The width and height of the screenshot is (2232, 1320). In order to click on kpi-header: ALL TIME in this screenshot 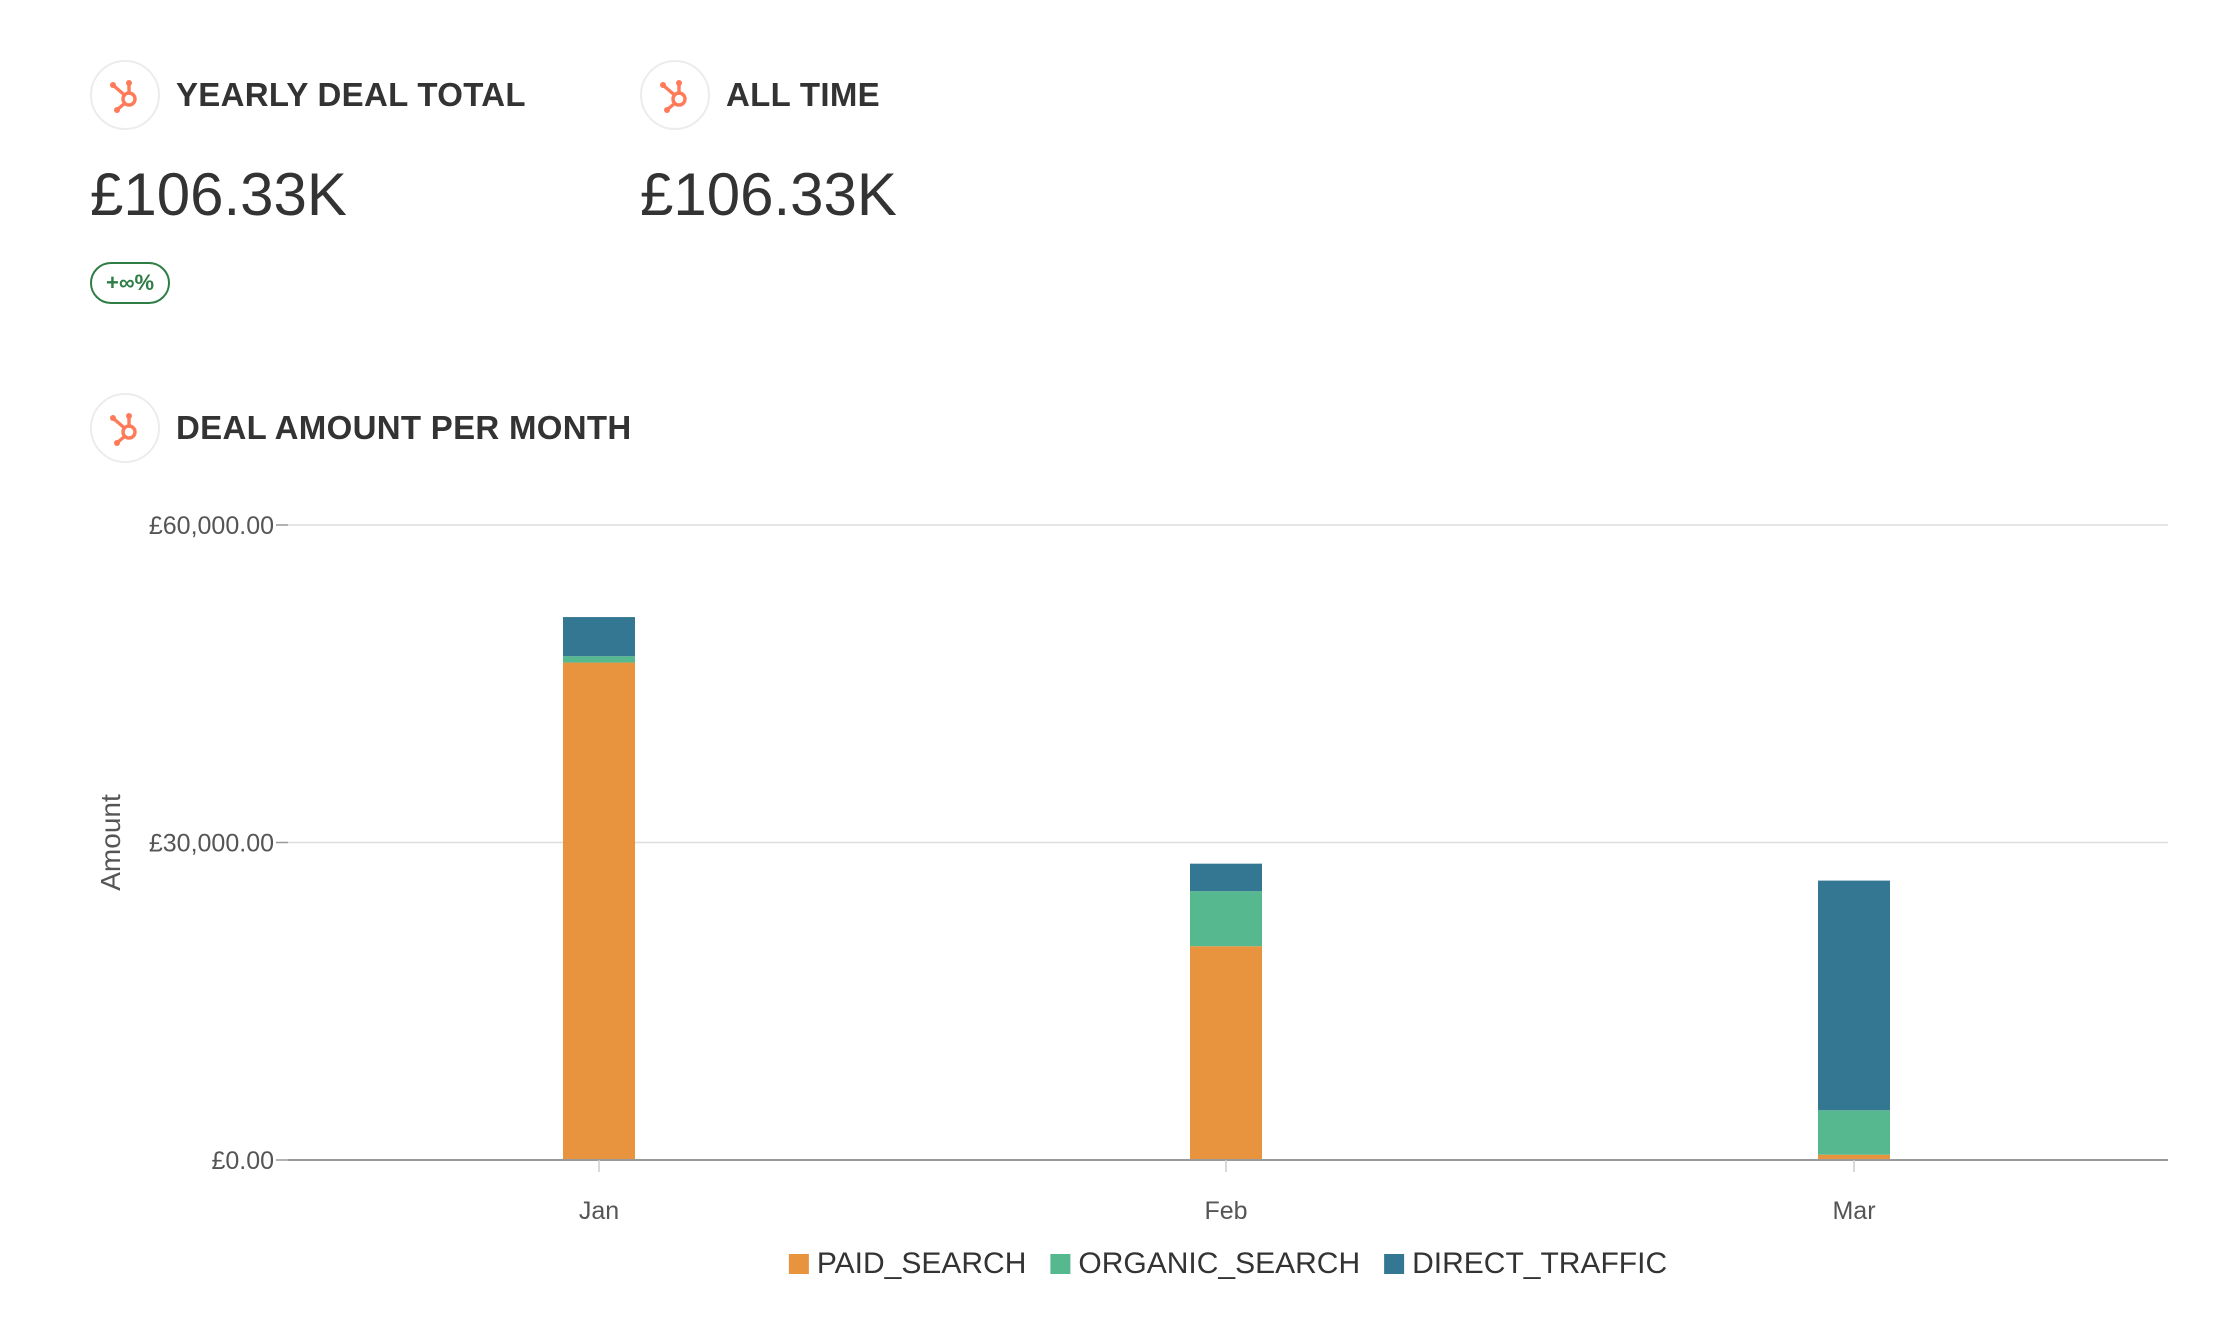, I will do `click(760, 95)`.